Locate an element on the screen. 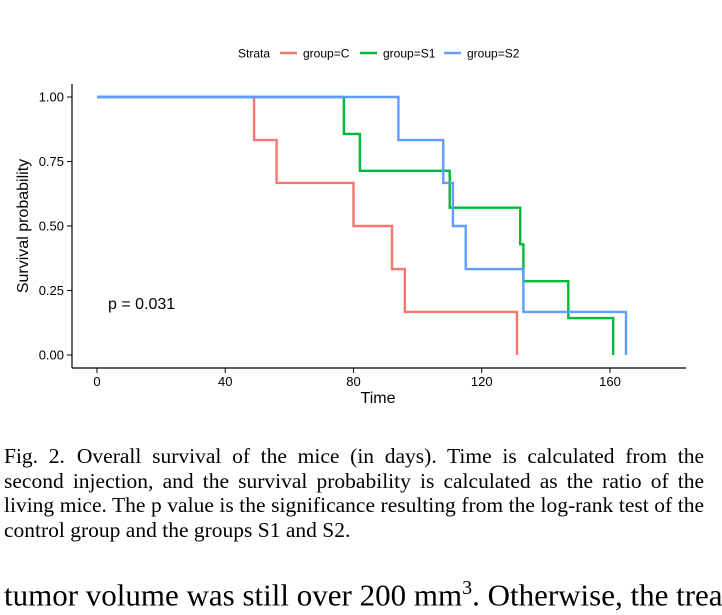 This screenshot has height=615, width=722. y-tick-label: 0.00 is located at coordinates (51, 355).